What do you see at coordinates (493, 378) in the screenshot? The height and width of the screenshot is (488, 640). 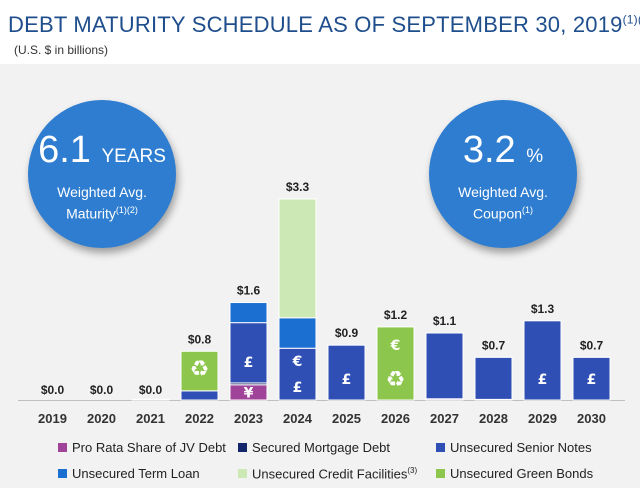 I see `bar-segment-2028-unsecured-senior-notes` at bounding box center [493, 378].